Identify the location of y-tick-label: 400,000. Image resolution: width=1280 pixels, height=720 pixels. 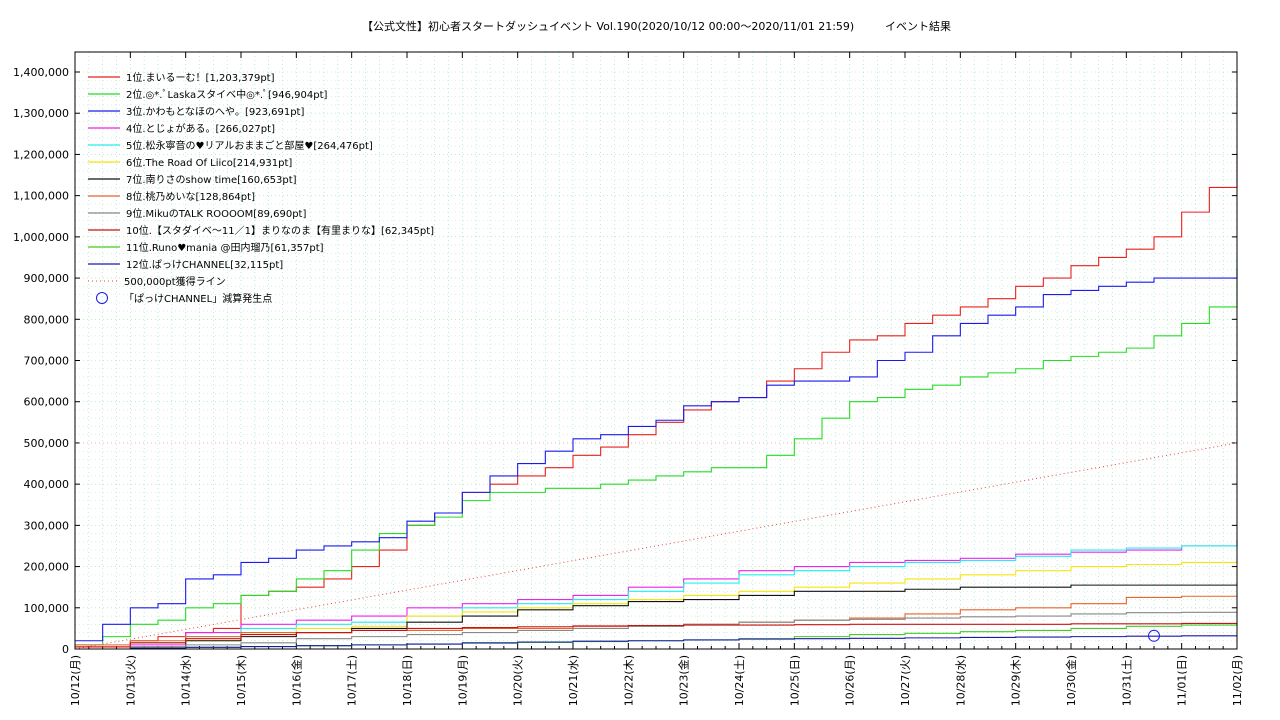
(47, 484).